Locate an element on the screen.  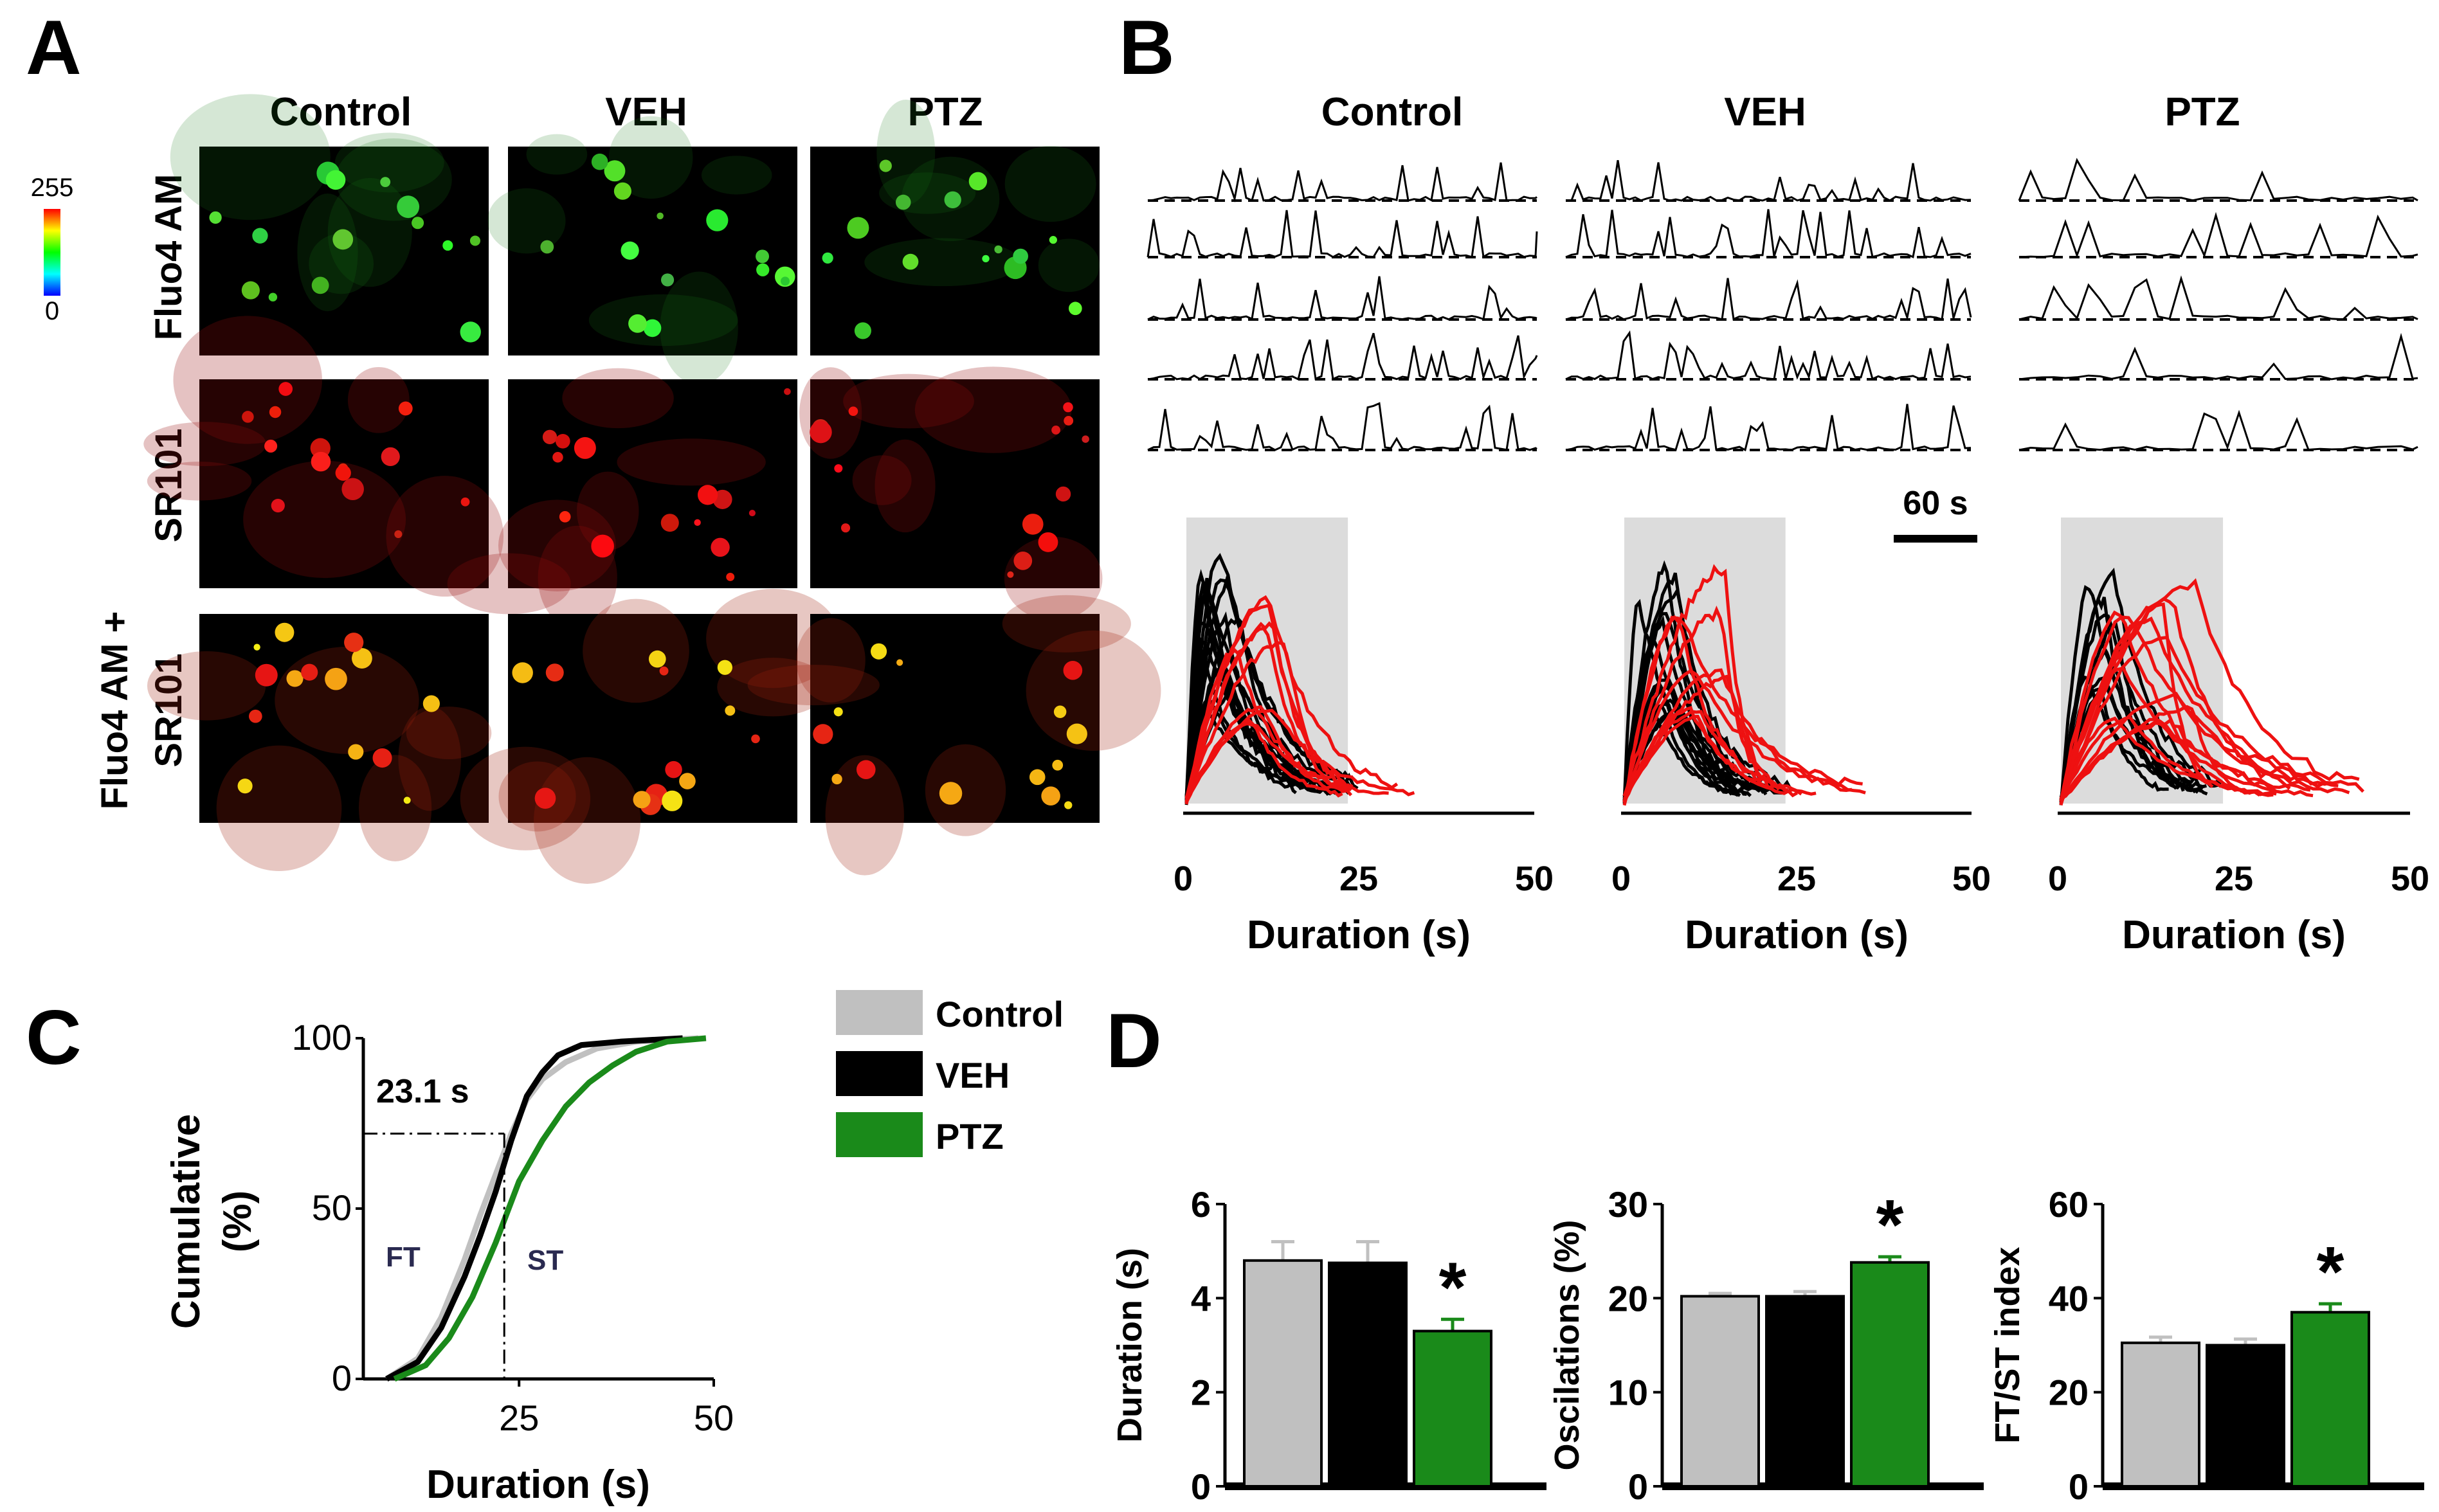
colorbar is located at coordinates (52, 253).